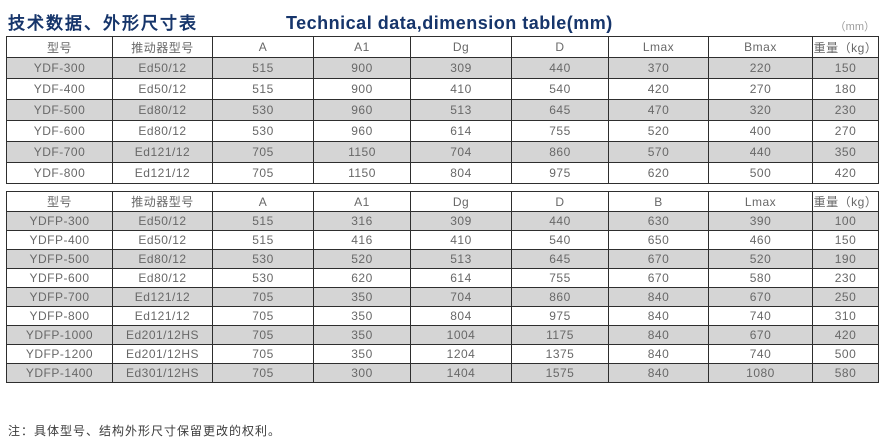  I want to click on table-cell: 1080, so click(760, 373).